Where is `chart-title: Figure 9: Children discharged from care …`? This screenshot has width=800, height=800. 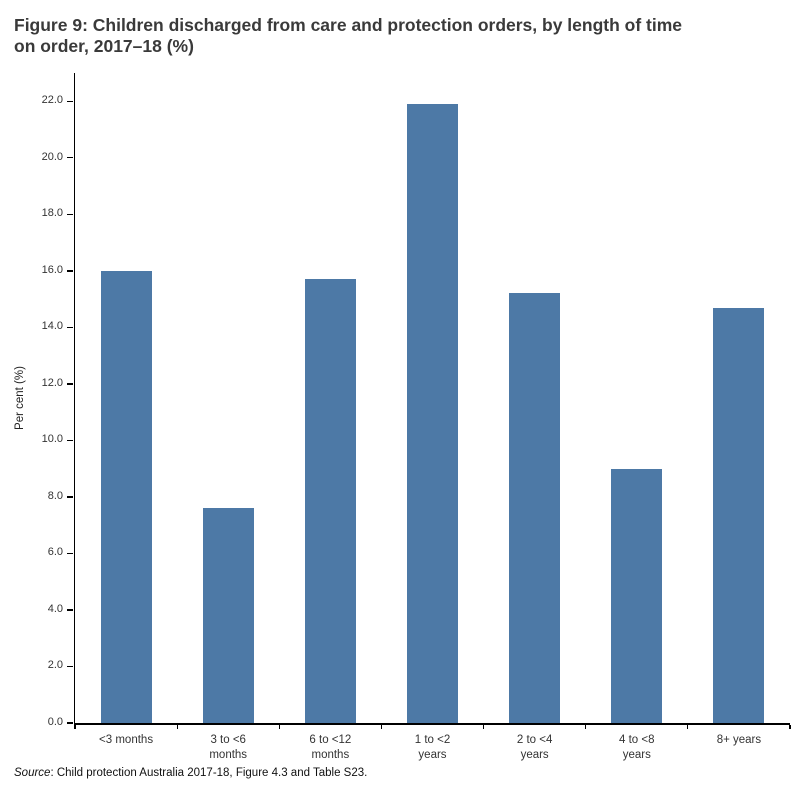 chart-title: Figure 9: Children discharged from care … is located at coordinates (403, 36).